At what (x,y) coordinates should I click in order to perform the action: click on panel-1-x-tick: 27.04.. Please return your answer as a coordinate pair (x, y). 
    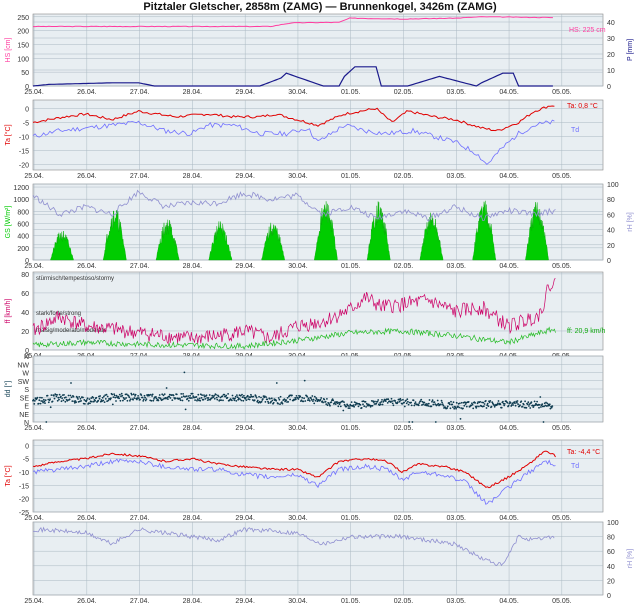
    Looking at the image, I should click on (140, 176).